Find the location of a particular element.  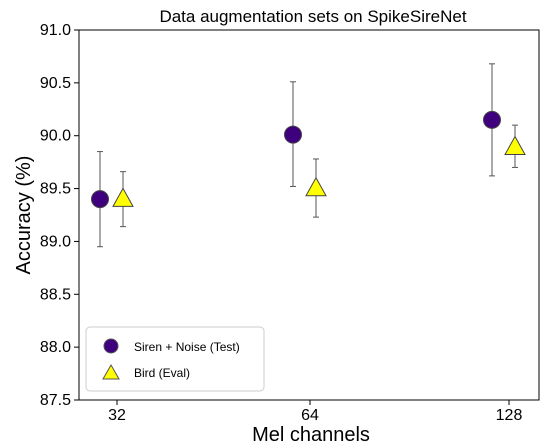

y-tick-label: 91.0 is located at coordinates (55, 30).